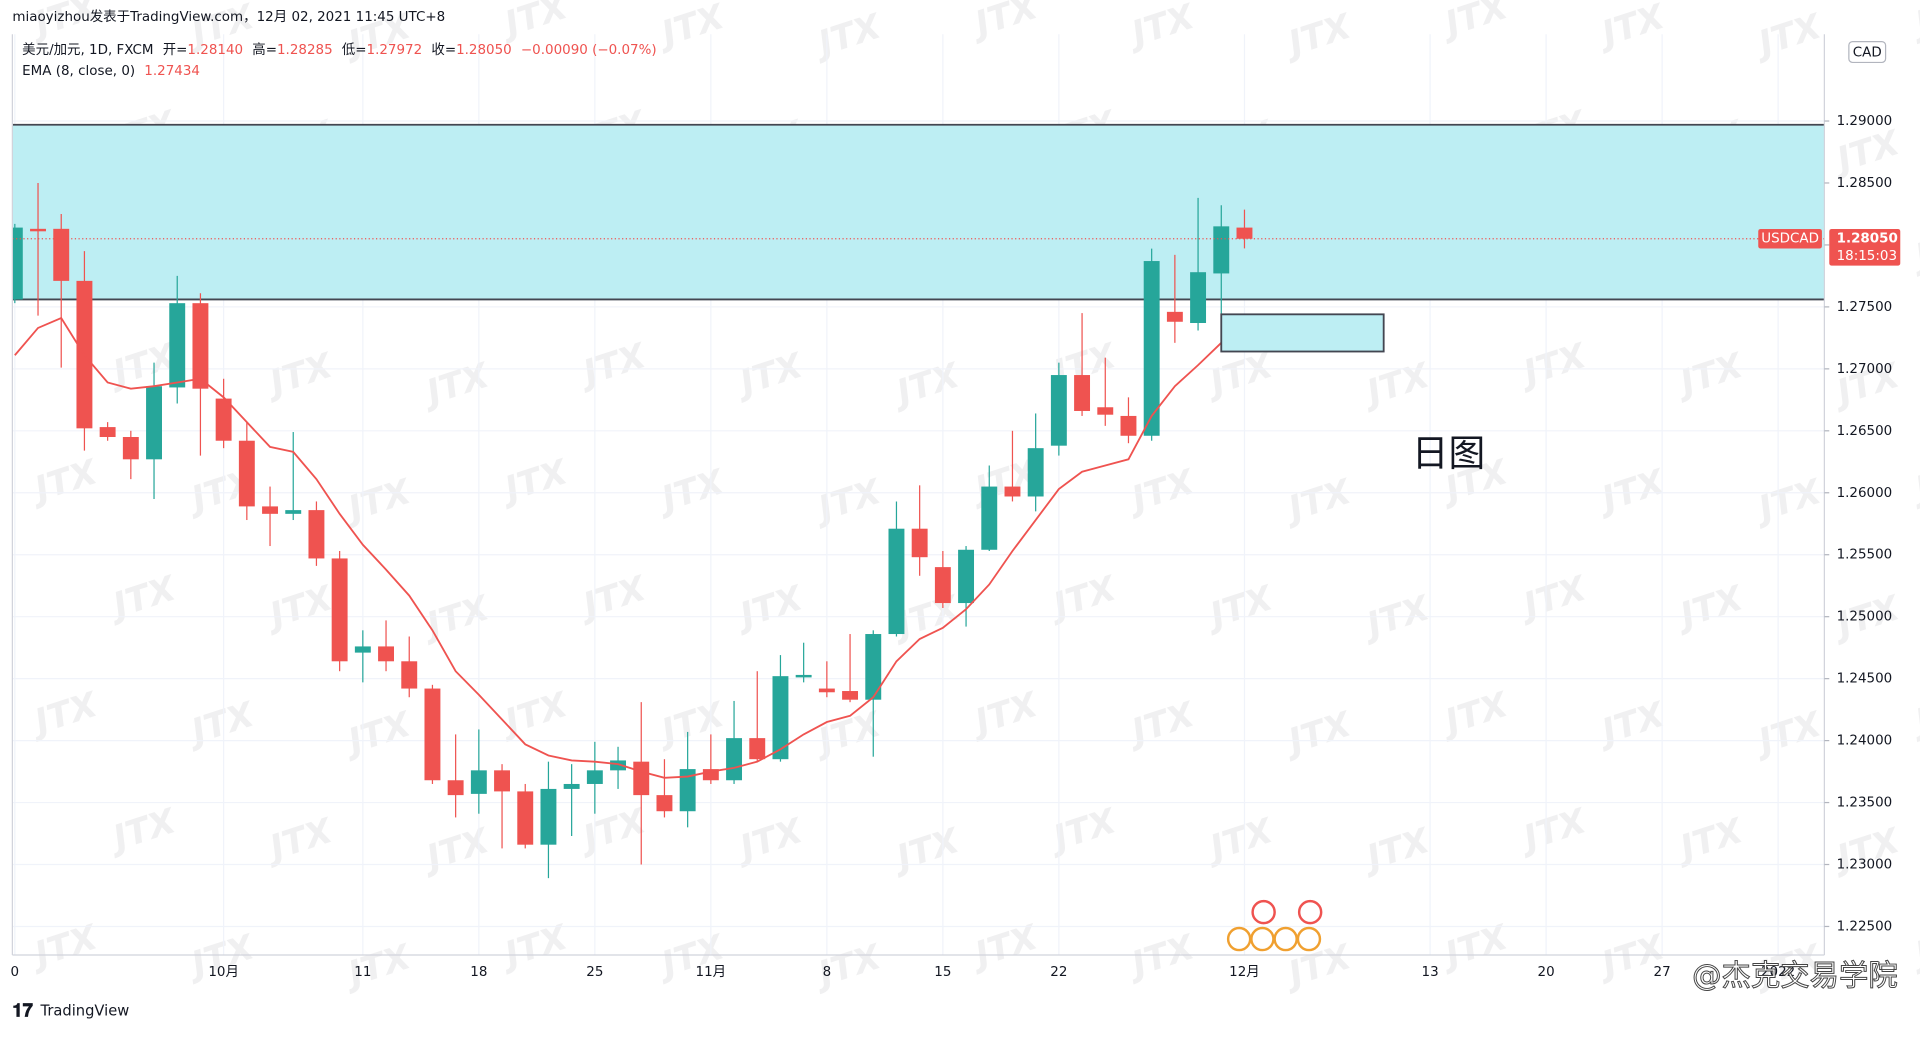 The height and width of the screenshot is (1037, 1920). Describe the element at coordinates (478, 972) in the screenshot. I see `x-tick-label: 18` at that location.